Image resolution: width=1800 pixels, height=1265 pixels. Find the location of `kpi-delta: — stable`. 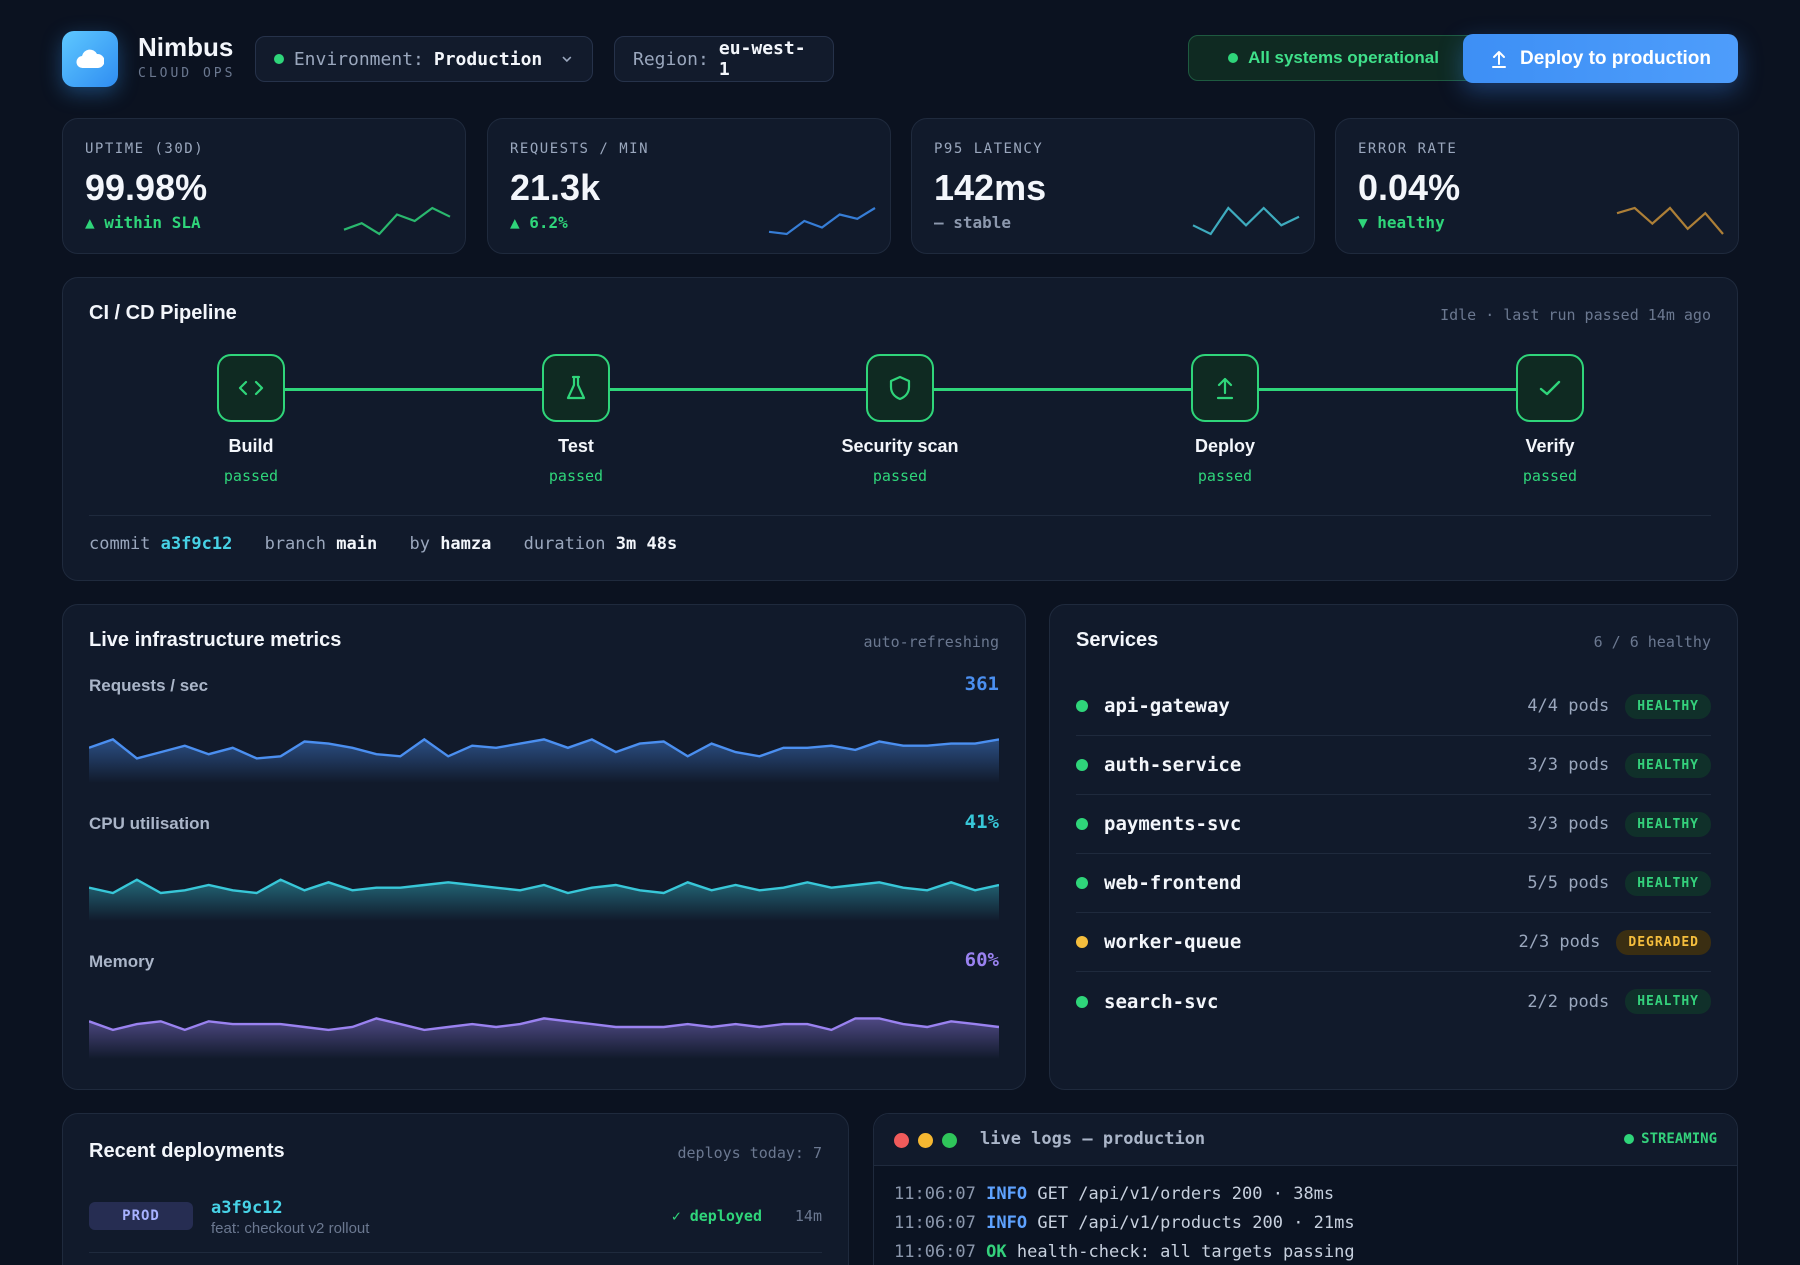

kpi-delta: — stable is located at coordinates (973, 222).